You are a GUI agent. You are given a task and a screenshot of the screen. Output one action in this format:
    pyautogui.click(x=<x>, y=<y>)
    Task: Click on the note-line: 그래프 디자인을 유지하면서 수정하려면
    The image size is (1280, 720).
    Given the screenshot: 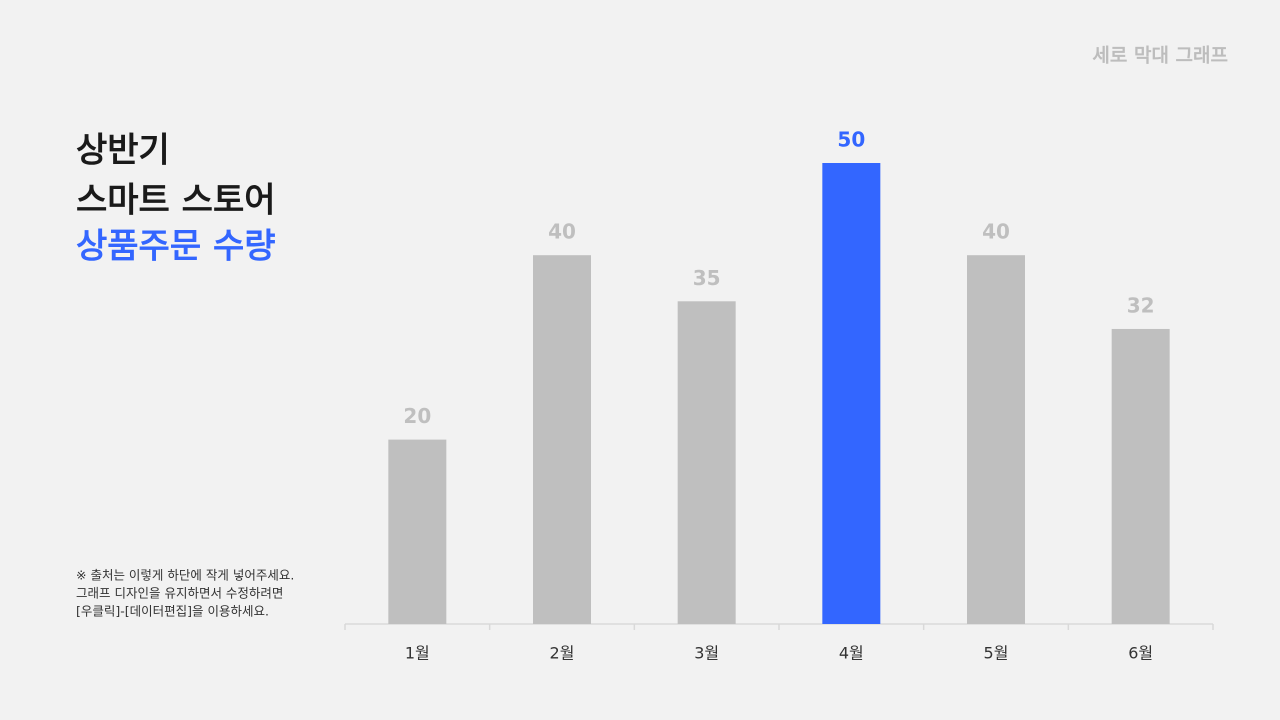 What is the action you would take?
    pyautogui.click(x=179, y=593)
    